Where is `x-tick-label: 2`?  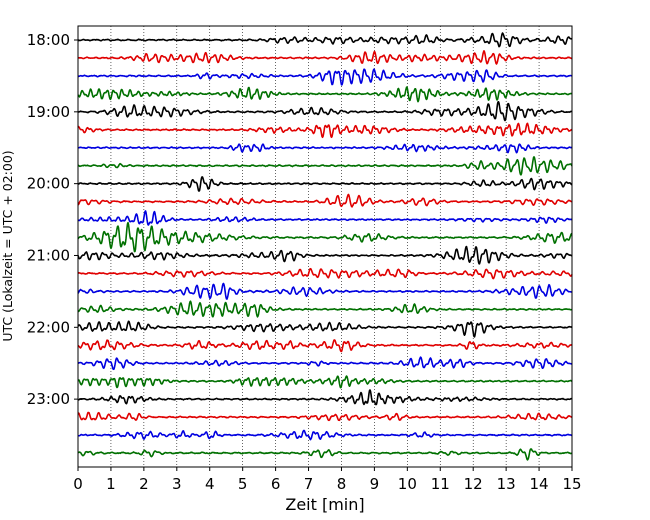 x-tick-label: 2 is located at coordinates (144, 484).